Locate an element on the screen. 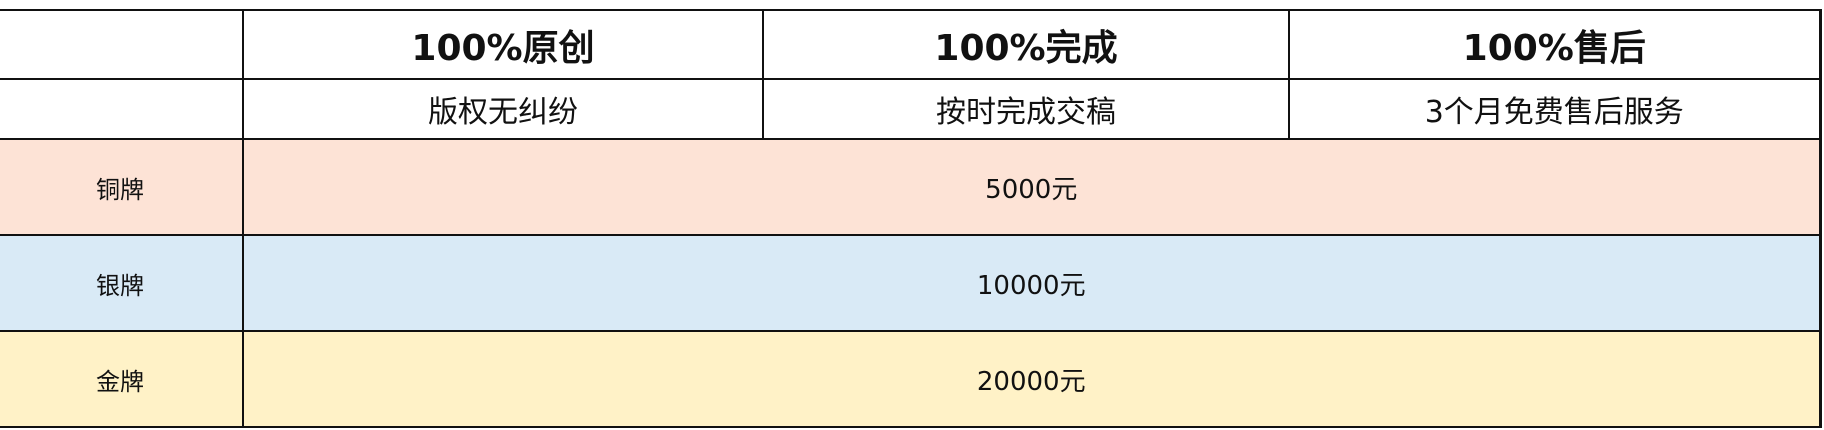 The image size is (1824, 430). tier-name: 银牌 is located at coordinates (122, 283).